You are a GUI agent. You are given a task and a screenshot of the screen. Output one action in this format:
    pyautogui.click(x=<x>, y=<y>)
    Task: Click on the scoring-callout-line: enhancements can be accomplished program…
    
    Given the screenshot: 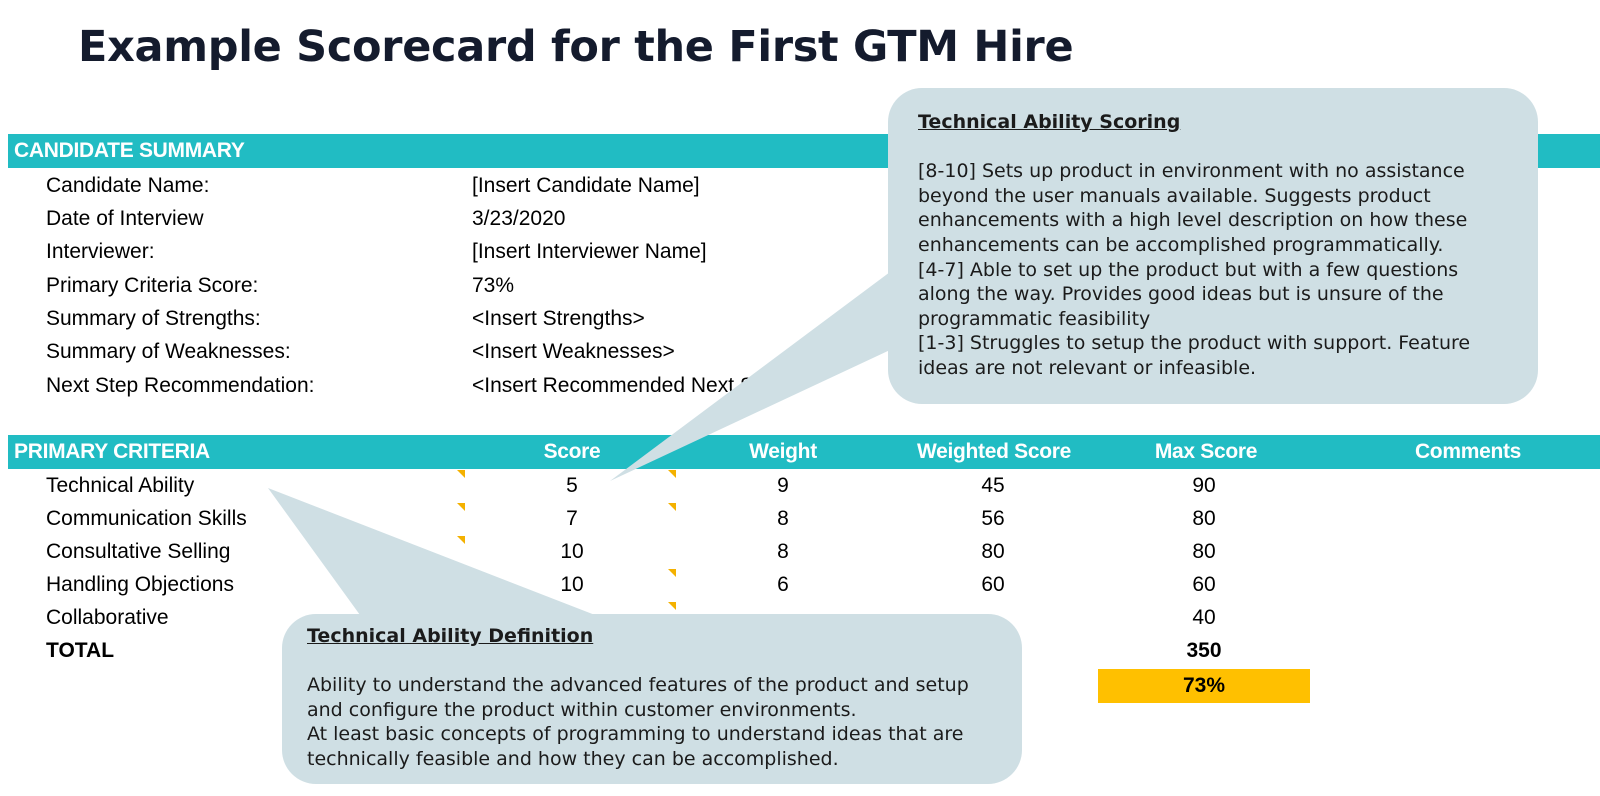 What is the action you would take?
    pyautogui.click(x=1181, y=244)
    